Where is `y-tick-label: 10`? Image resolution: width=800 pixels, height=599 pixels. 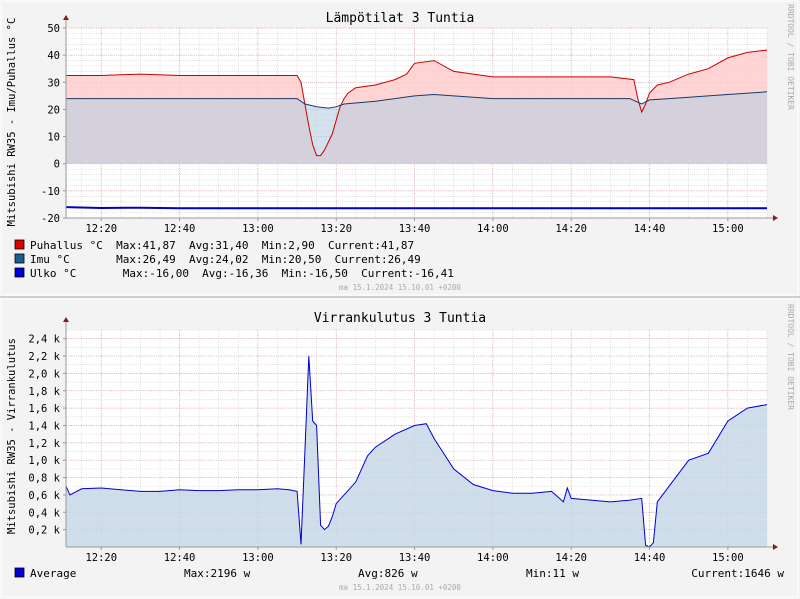
y-tick-label: 10 is located at coordinates (53, 138).